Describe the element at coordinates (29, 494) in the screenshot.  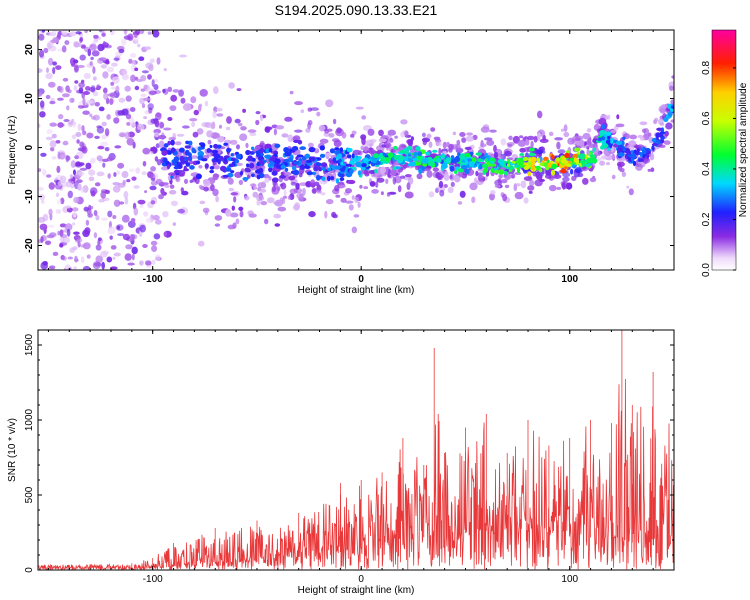
I see `y-tick-label: 500` at that location.